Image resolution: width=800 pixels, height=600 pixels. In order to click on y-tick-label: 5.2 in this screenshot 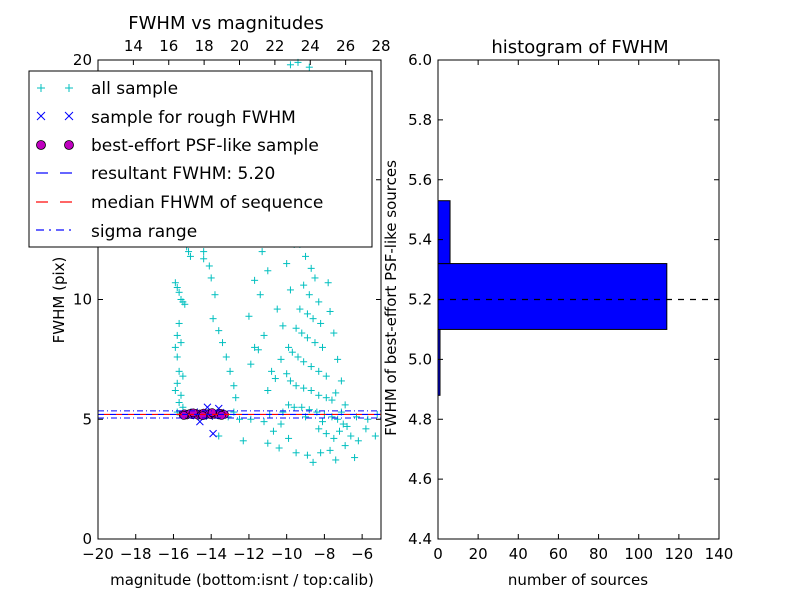, I will do `click(420, 300)`.